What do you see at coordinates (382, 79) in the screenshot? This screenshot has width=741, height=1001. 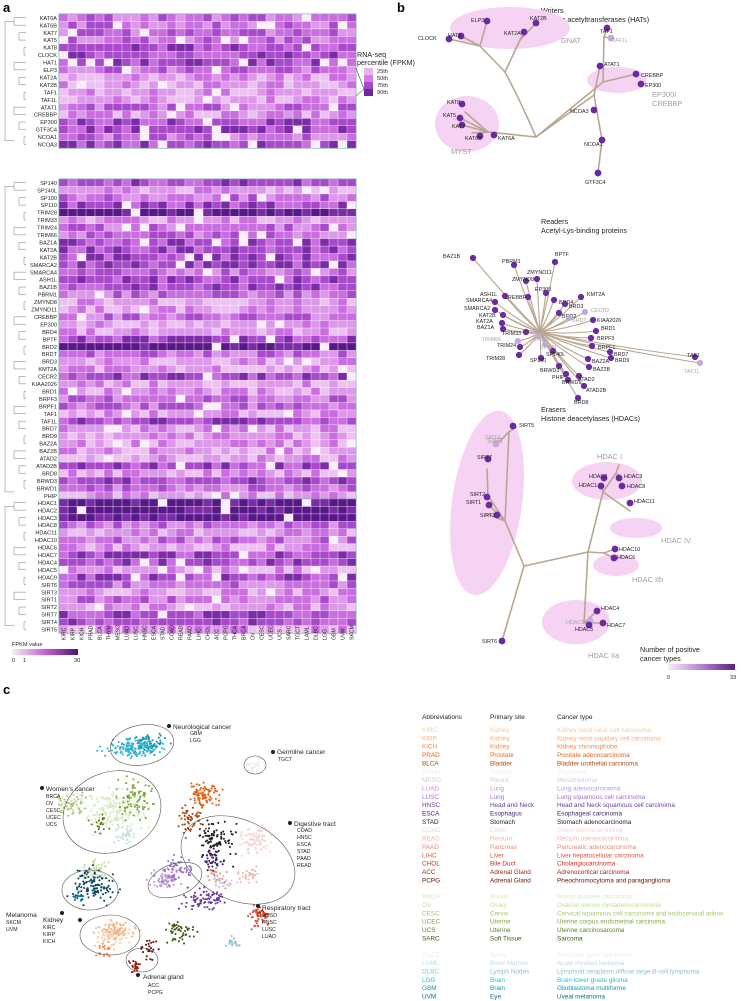 I see `legend-level-50: 50th` at bounding box center [382, 79].